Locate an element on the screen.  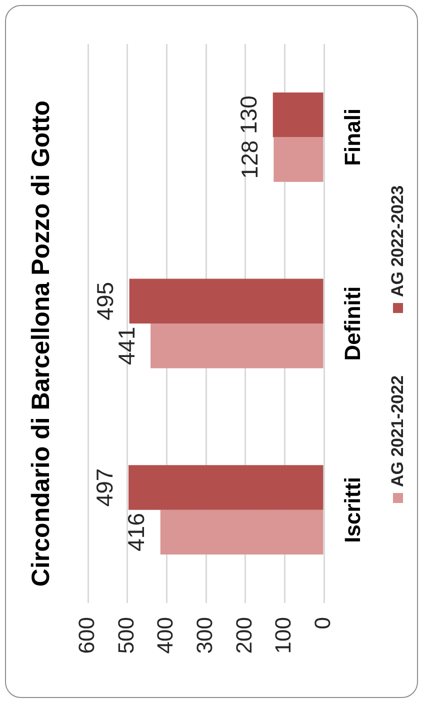
data-label: 416 is located at coordinates (136, 532).